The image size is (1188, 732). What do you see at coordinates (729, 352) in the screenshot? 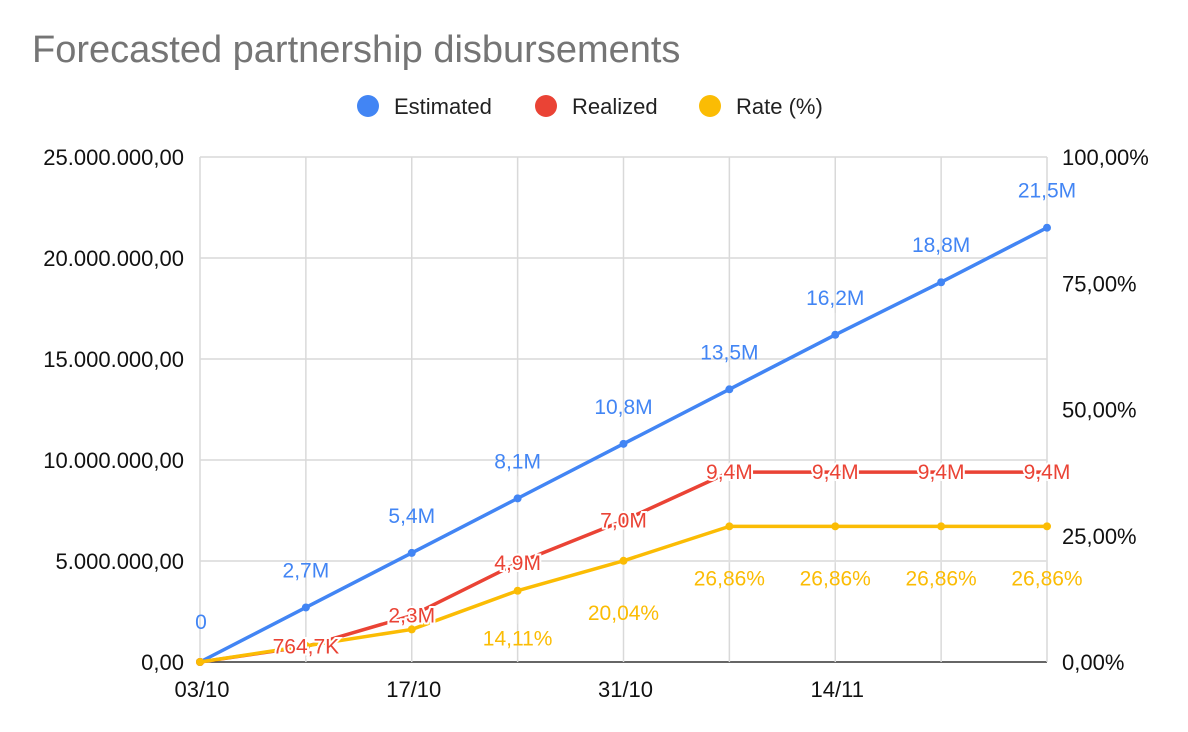
I see `data-label: 13,5M` at bounding box center [729, 352].